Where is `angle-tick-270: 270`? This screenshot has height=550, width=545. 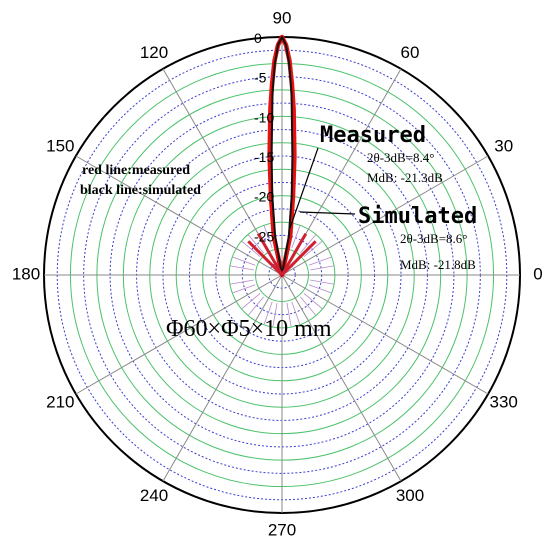 angle-tick-270: 270 is located at coordinates (282, 529).